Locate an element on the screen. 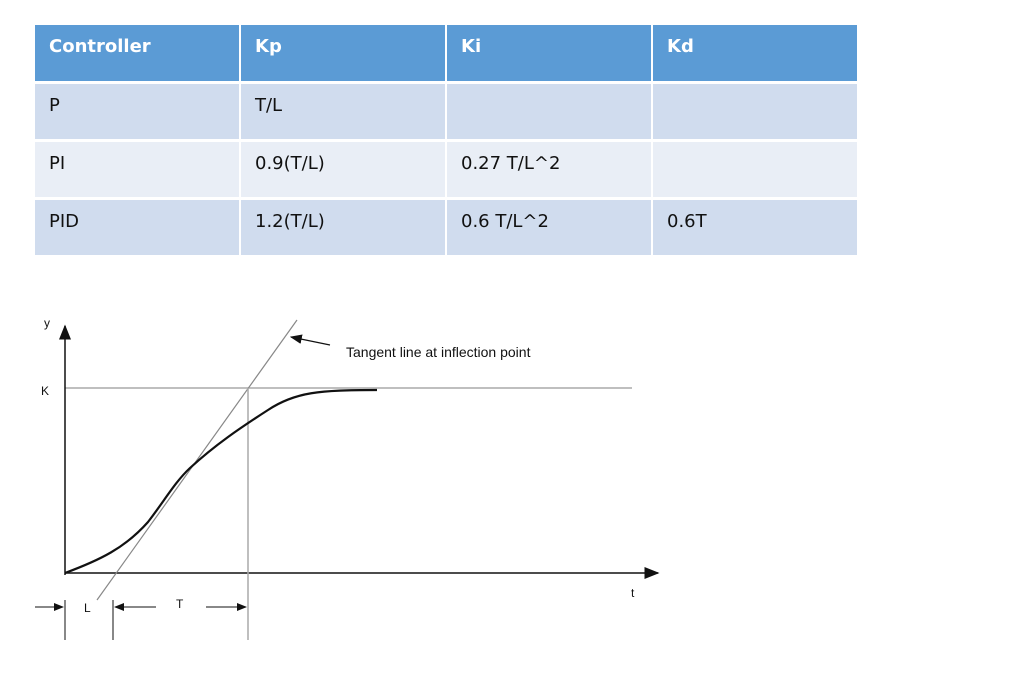 The image size is (1027, 681). table-cell: 0.9(T/L) is located at coordinates (343, 168).